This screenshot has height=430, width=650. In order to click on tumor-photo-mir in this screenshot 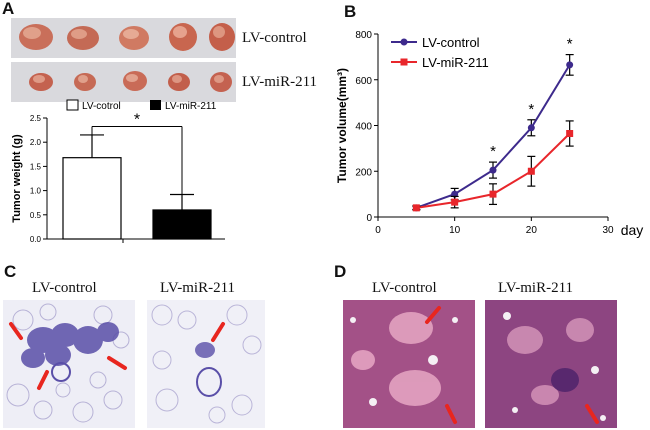, I will do `click(123, 82)`.